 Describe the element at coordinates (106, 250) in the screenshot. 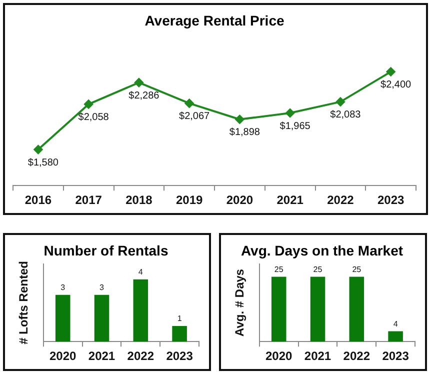

I see `chart-title: Number of Rentals` at that location.